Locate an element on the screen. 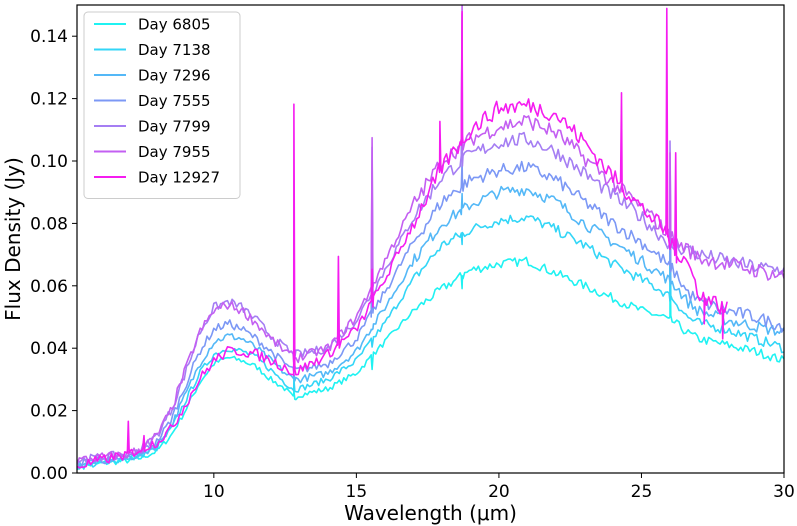 The width and height of the screenshot is (797, 526). legend-entry: Day 7799 is located at coordinates (174, 127).